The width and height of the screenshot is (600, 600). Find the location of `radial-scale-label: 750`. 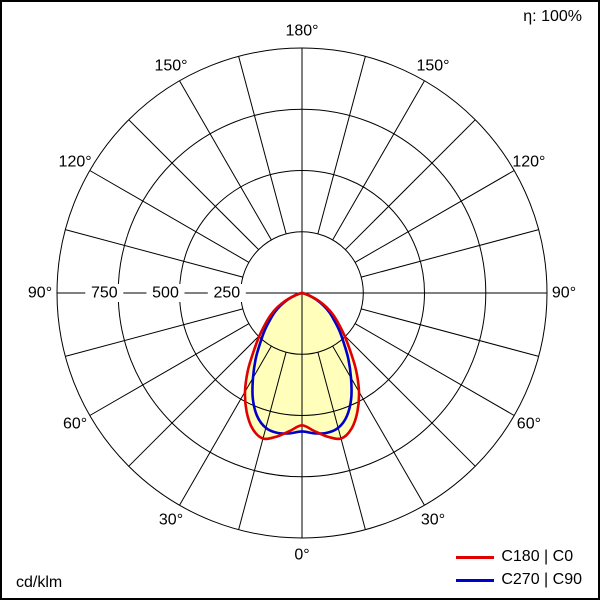

radial-scale-label: 750 is located at coordinates (104, 293).